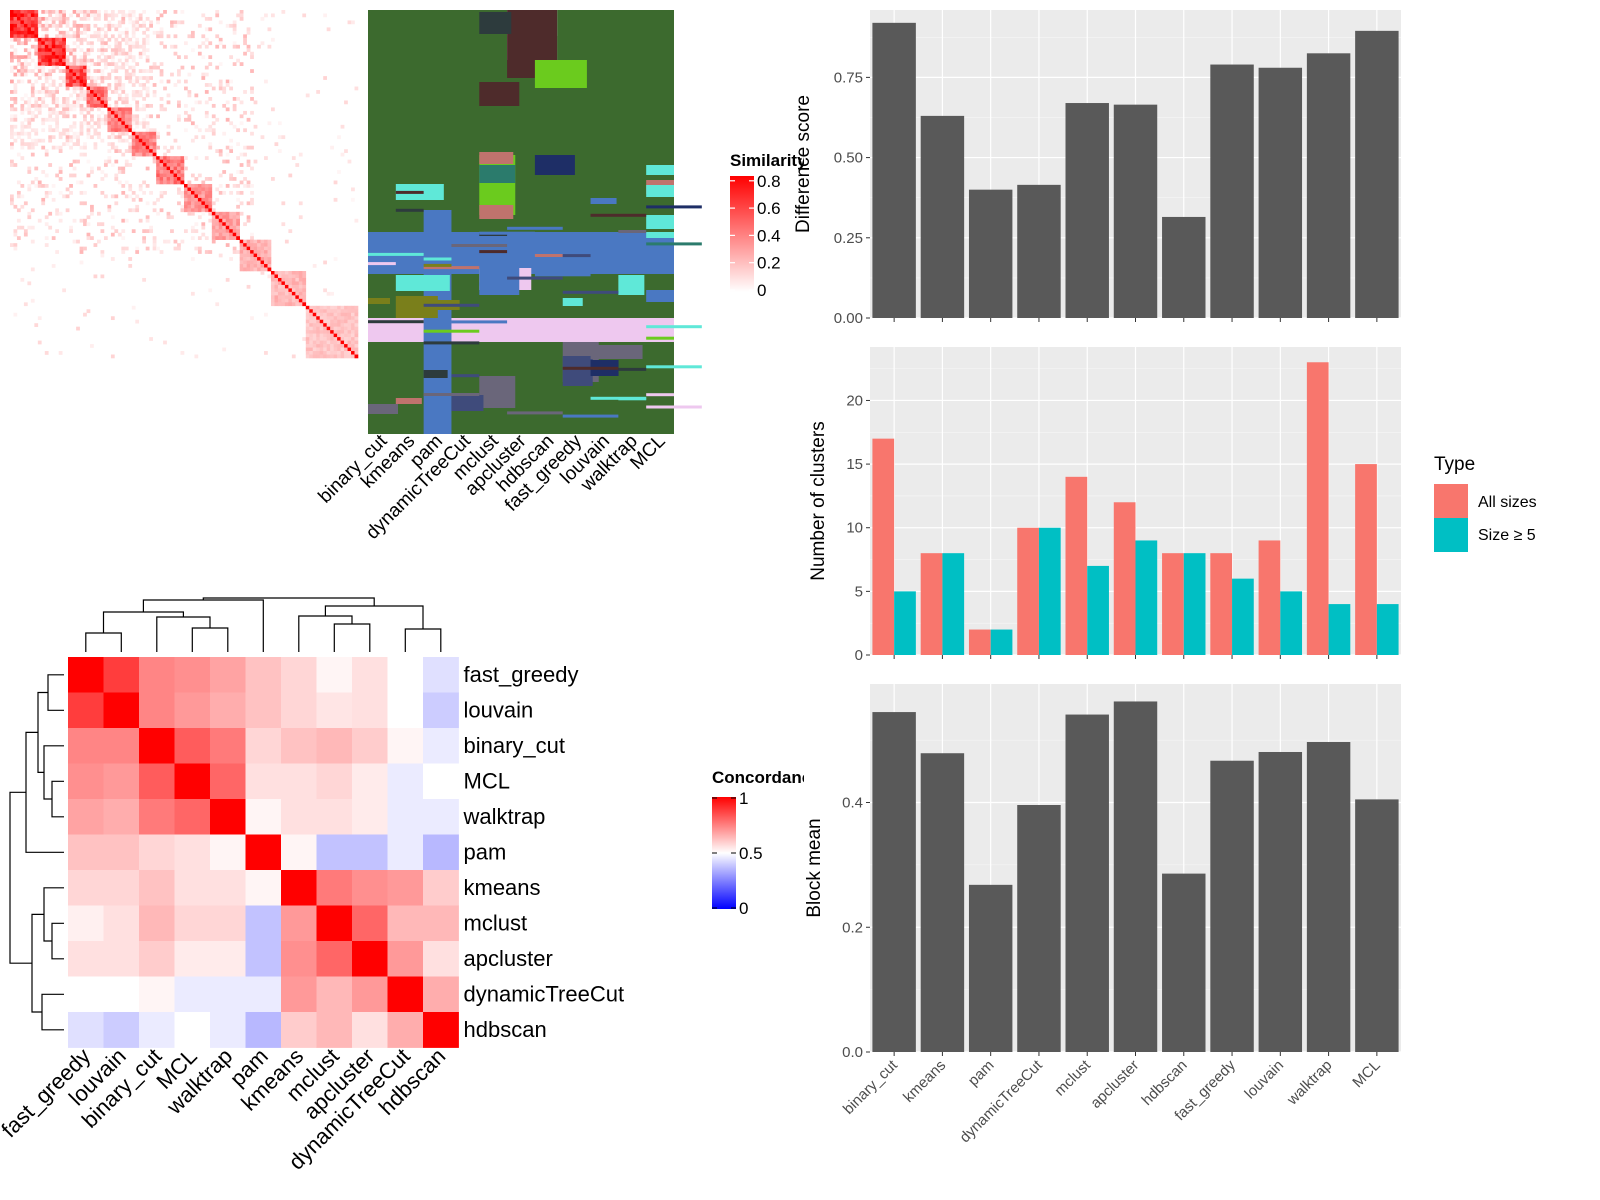  What do you see at coordinates (743, 908) in the screenshot?
I see `concordance-legend-tick: 0` at bounding box center [743, 908].